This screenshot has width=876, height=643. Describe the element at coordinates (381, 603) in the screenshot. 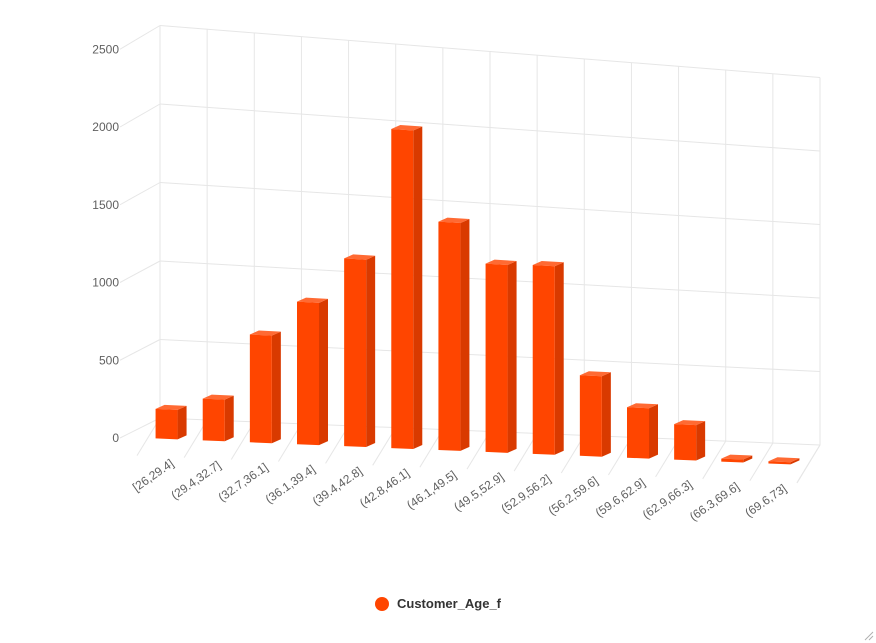

I see `legend-marker-icon` at that location.